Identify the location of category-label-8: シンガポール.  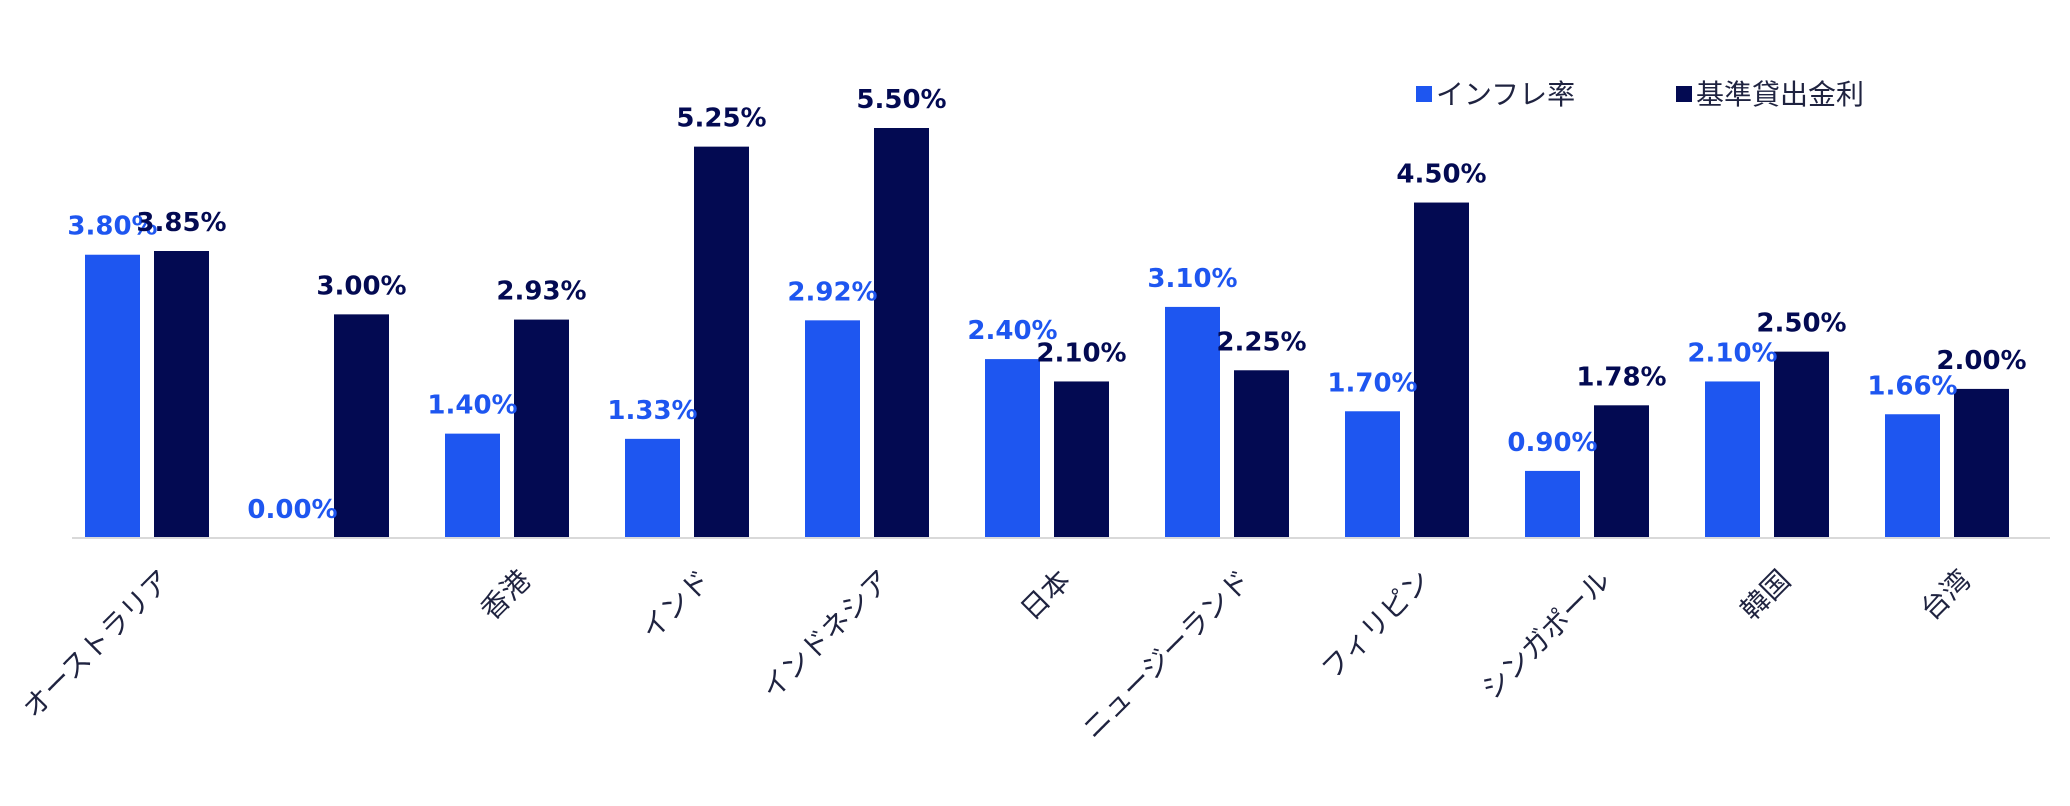
(1546, 635).